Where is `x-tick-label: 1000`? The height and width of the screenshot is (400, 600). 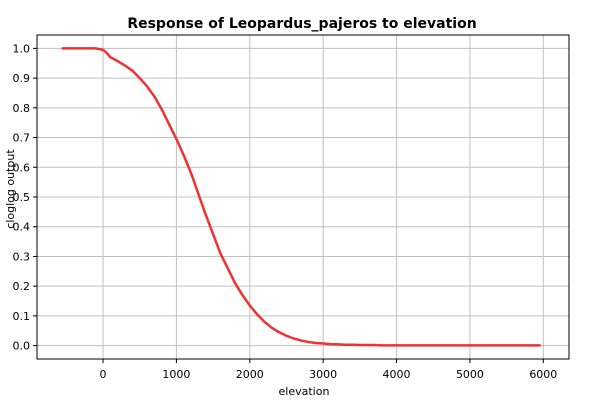 x-tick-label: 1000 is located at coordinates (176, 374).